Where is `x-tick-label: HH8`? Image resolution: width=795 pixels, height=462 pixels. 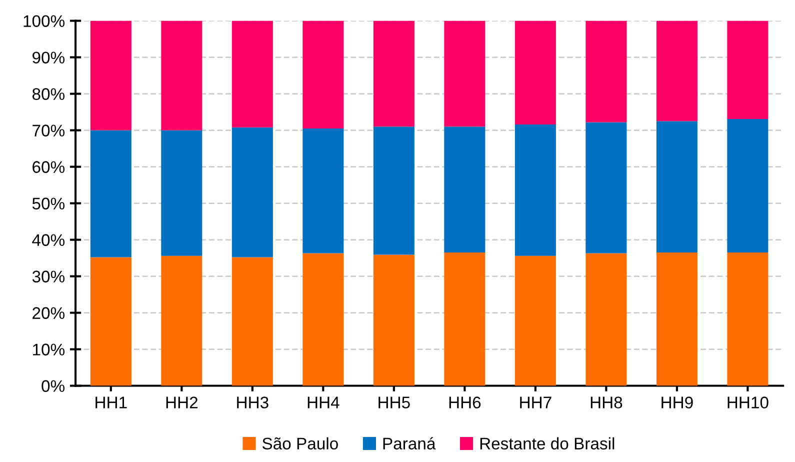
x-tick-label: HH8 is located at coordinates (606, 402).